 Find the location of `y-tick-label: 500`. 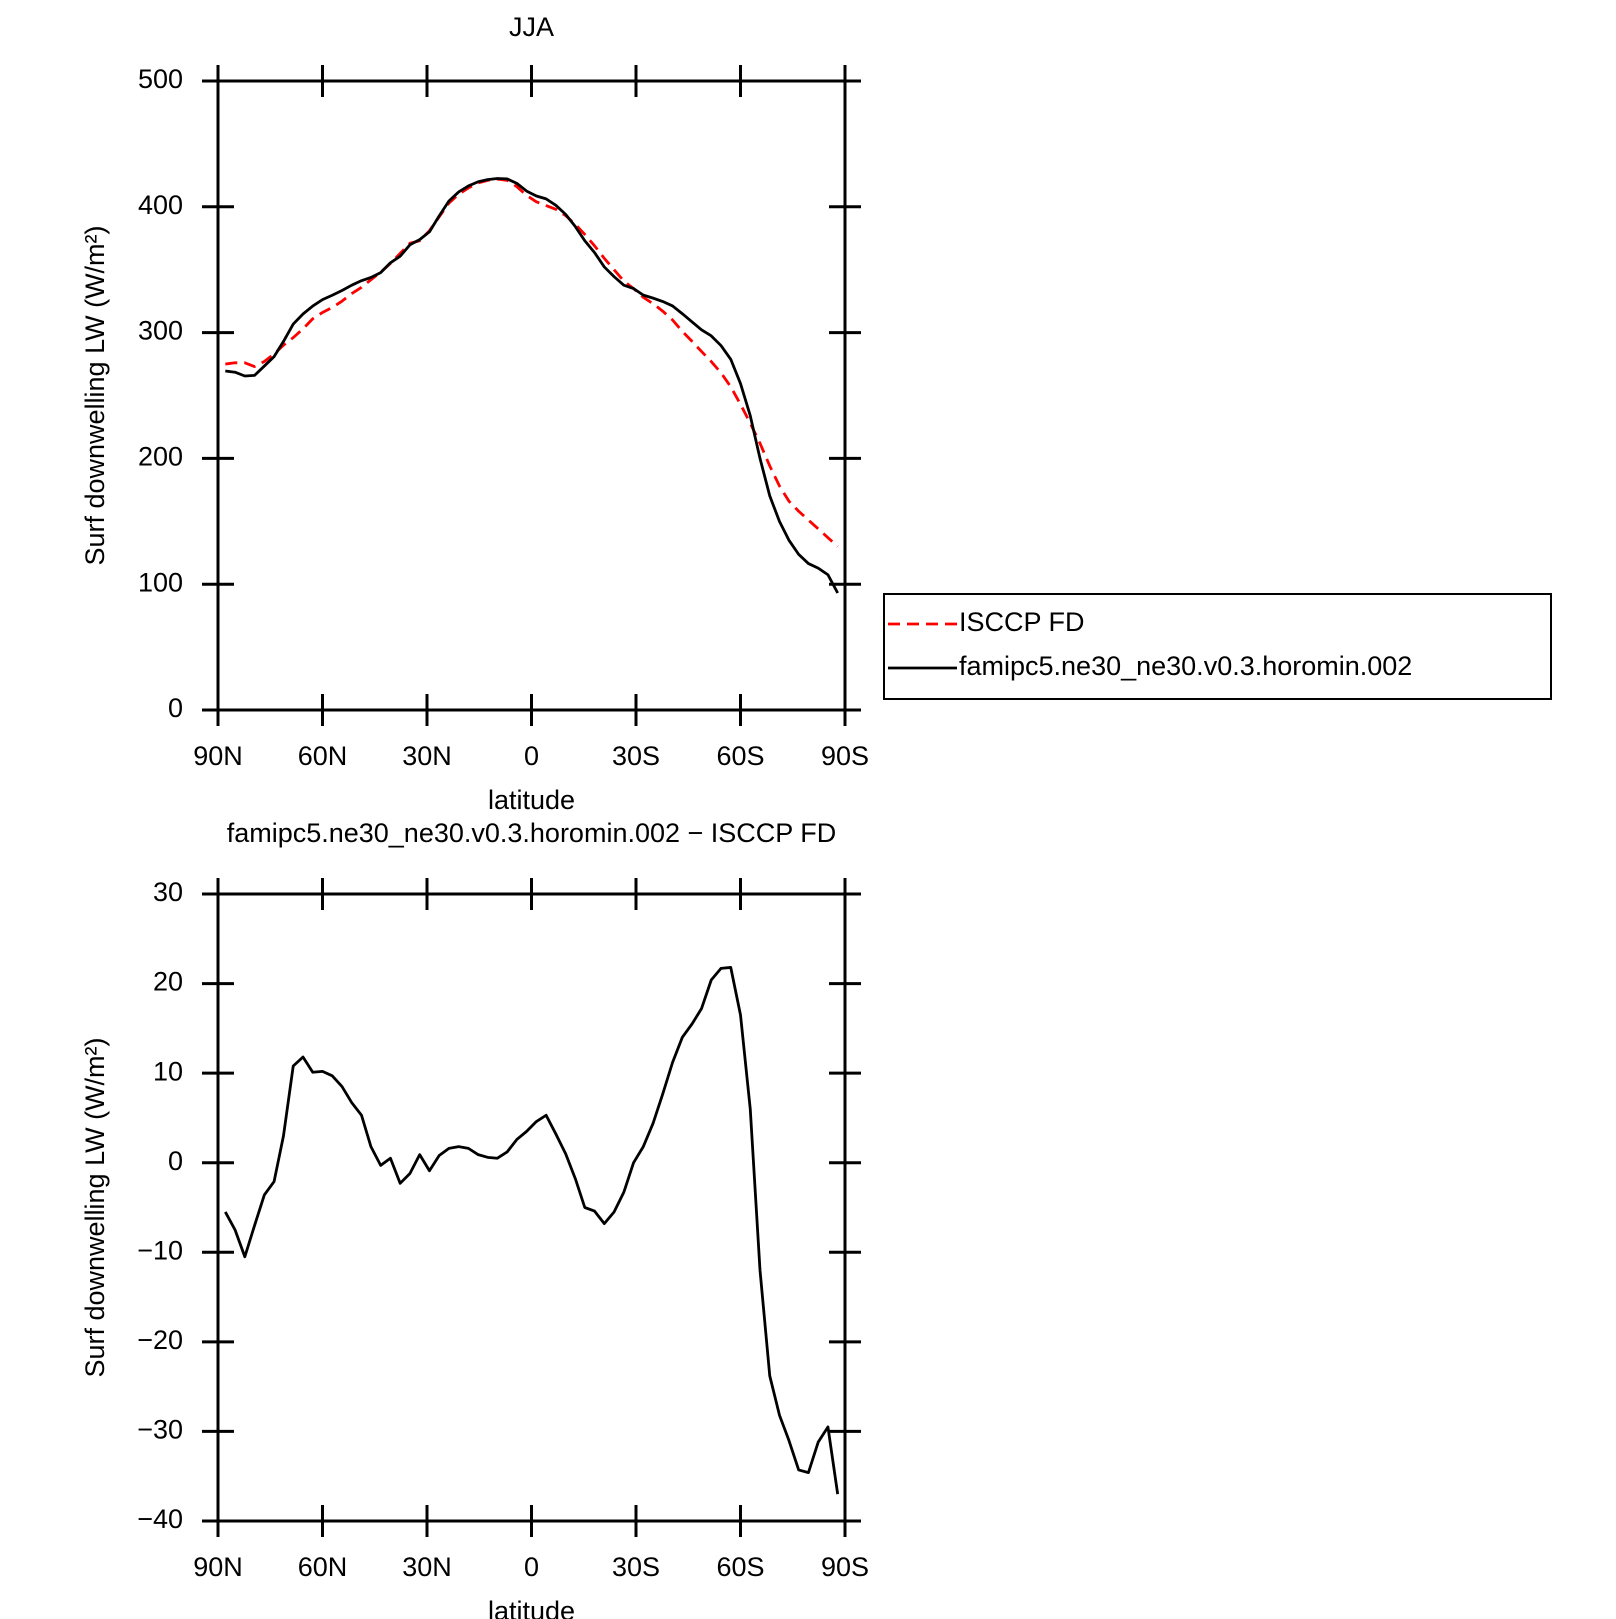

y-tick-label: 500 is located at coordinates (160, 79).